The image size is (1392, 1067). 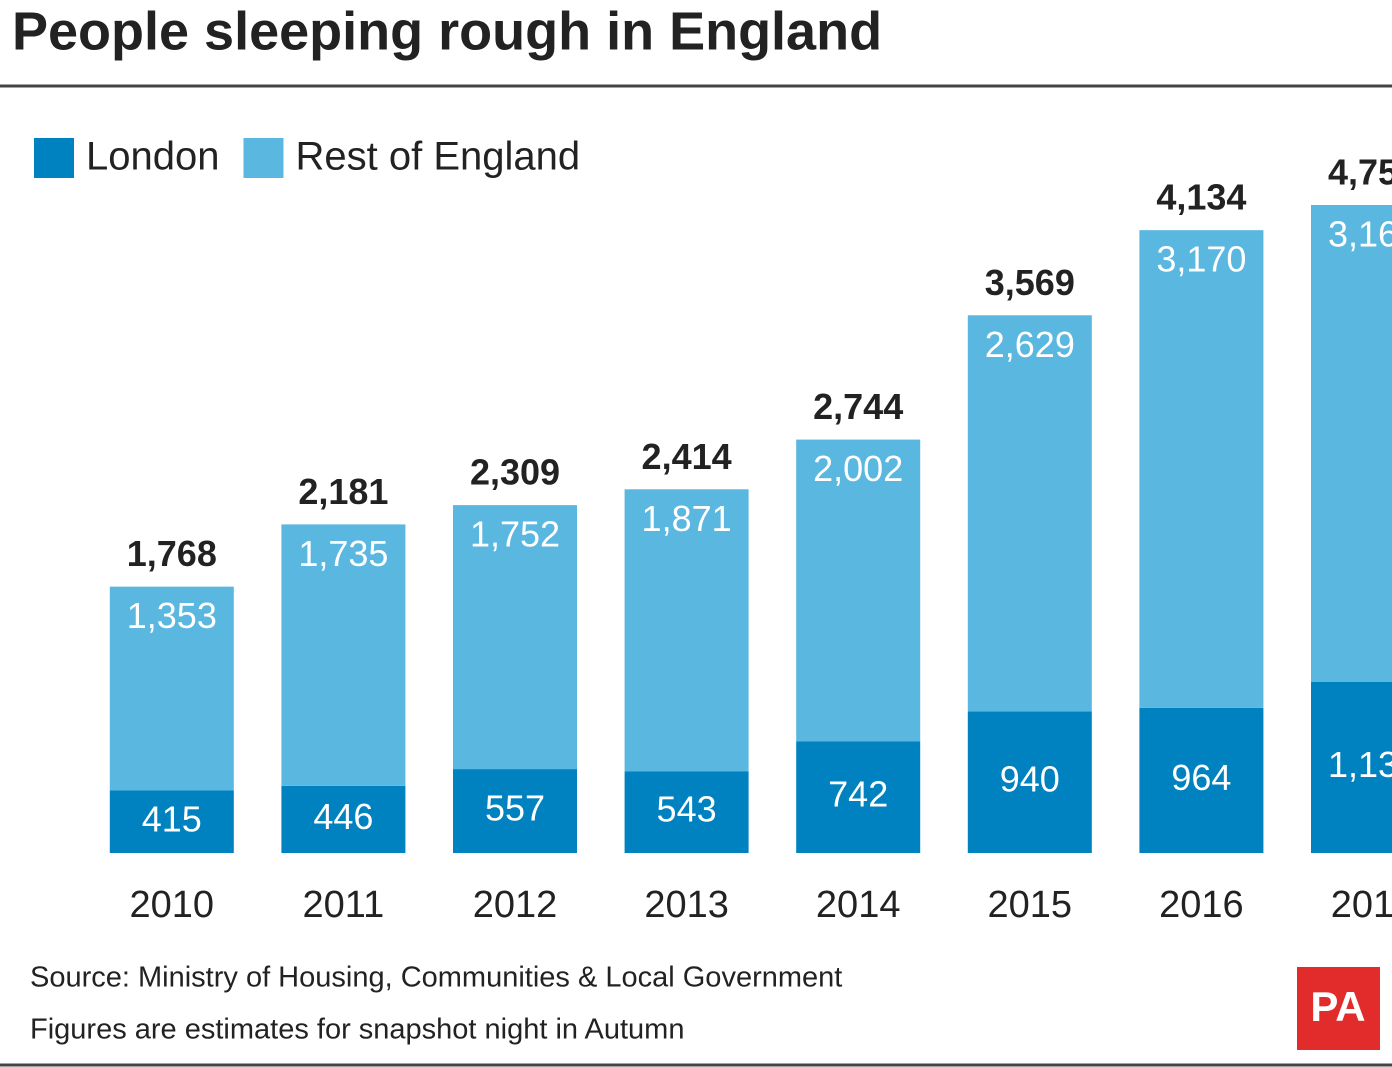 I want to click on chart-title: People sleeping rough in England, so click(x=447, y=31).